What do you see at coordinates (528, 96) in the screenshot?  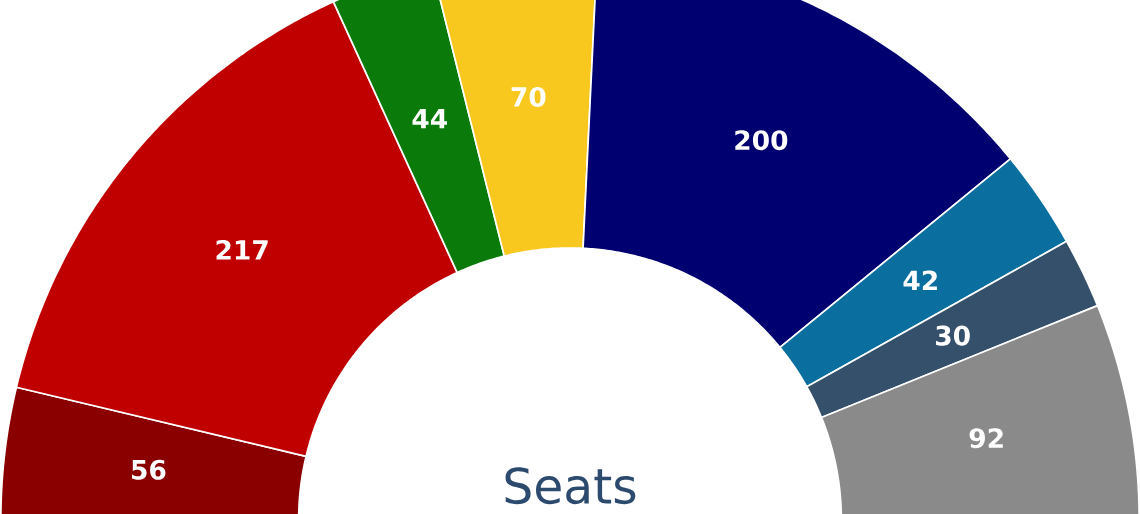 I see `data-label: 70` at bounding box center [528, 96].